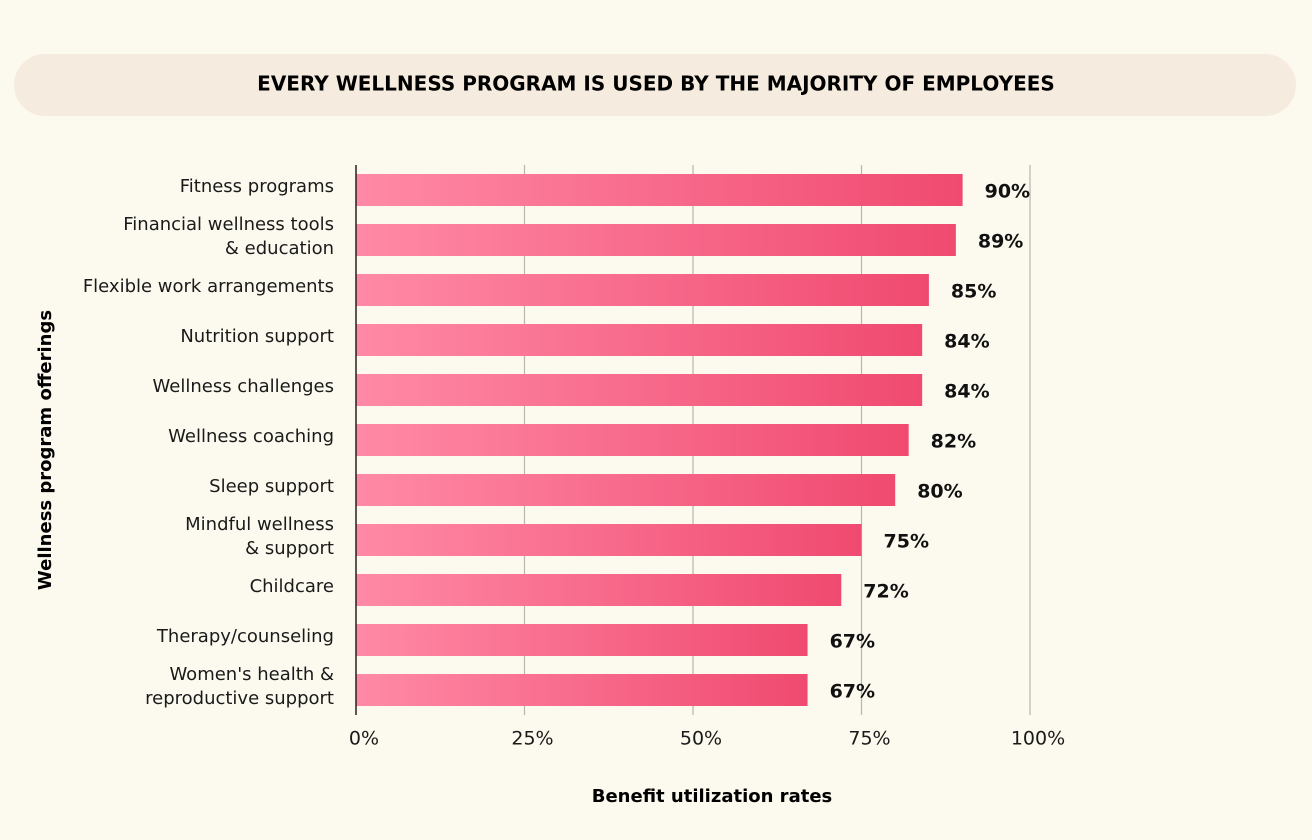 The width and height of the screenshot is (1312, 840). What do you see at coordinates (208, 286) in the screenshot?
I see `y-tick-label: Flexible work arrangements` at bounding box center [208, 286].